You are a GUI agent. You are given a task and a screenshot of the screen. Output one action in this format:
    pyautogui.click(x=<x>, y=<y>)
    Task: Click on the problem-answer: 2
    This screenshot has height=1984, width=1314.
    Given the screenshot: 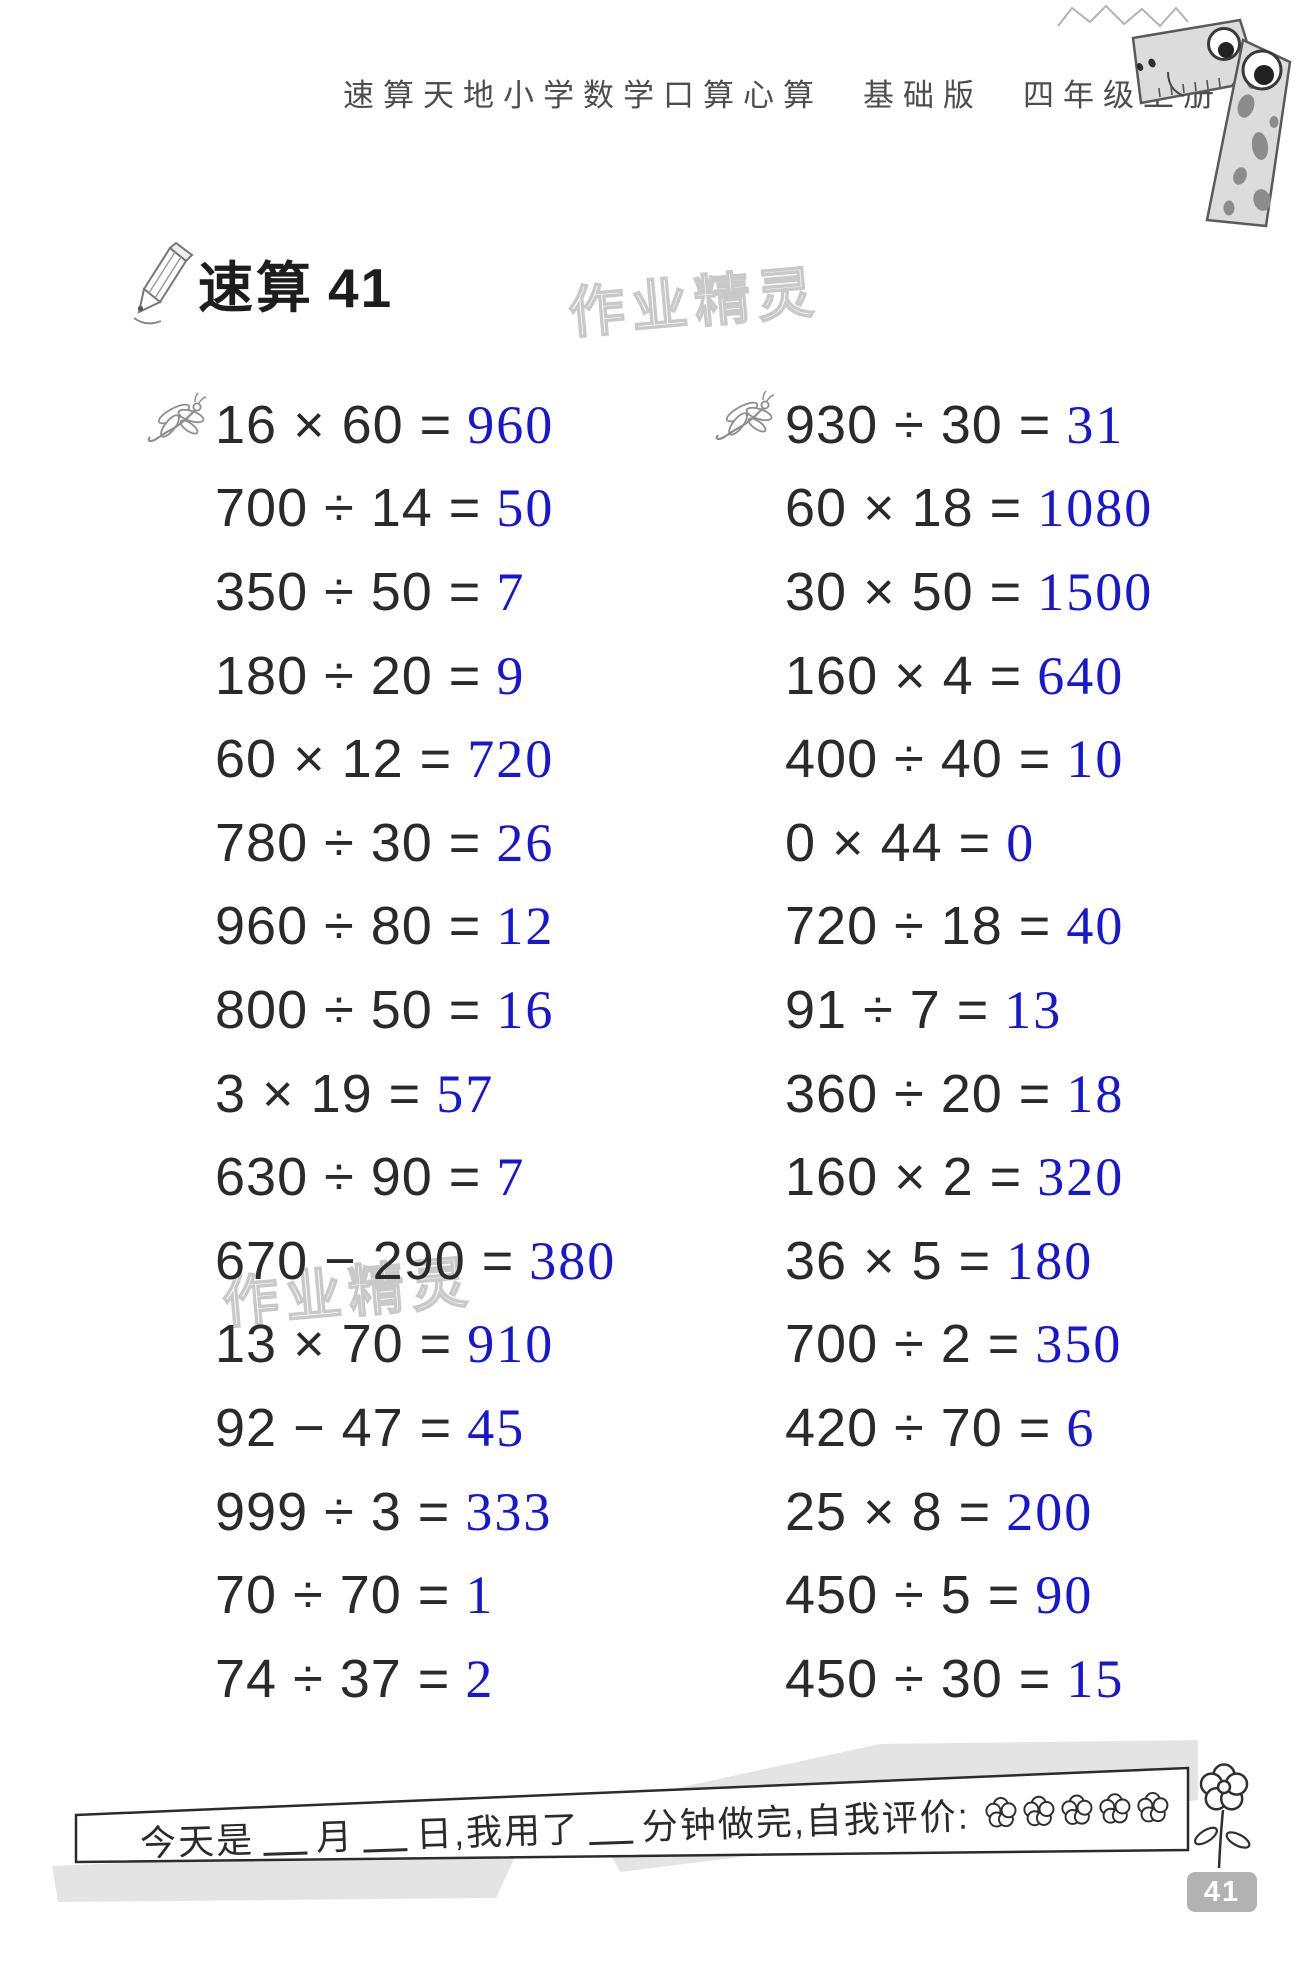 What is the action you would take?
    pyautogui.click(x=480, y=1678)
    